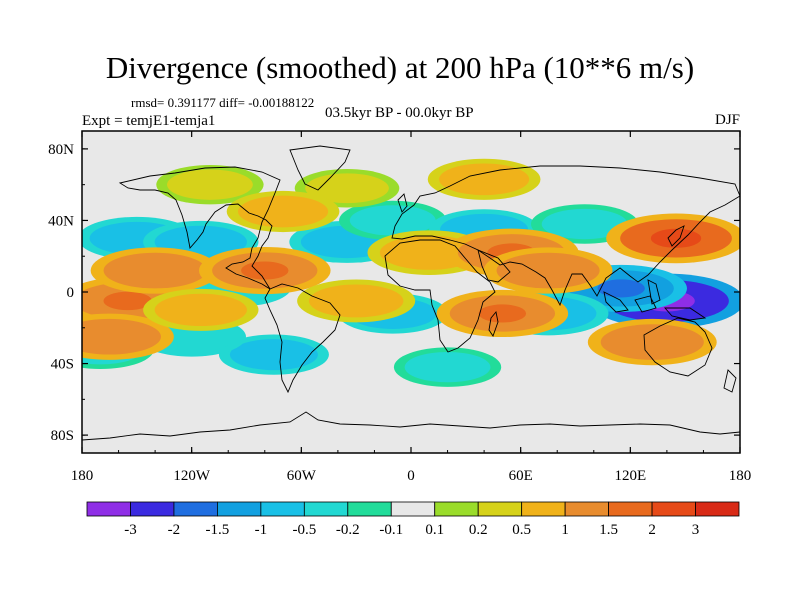 This screenshot has height=600, width=800. Describe the element at coordinates (493, 323) in the screenshot. I see `coast-madagascar` at that location.